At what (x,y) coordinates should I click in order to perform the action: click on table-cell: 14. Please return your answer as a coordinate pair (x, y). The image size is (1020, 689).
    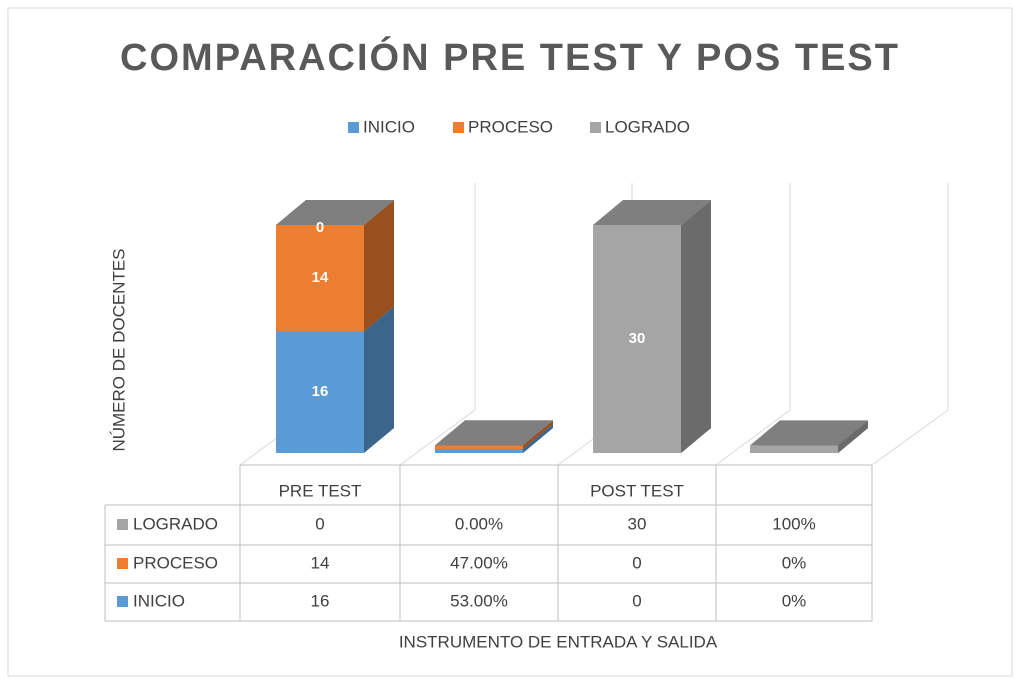
    Looking at the image, I should click on (320, 562).